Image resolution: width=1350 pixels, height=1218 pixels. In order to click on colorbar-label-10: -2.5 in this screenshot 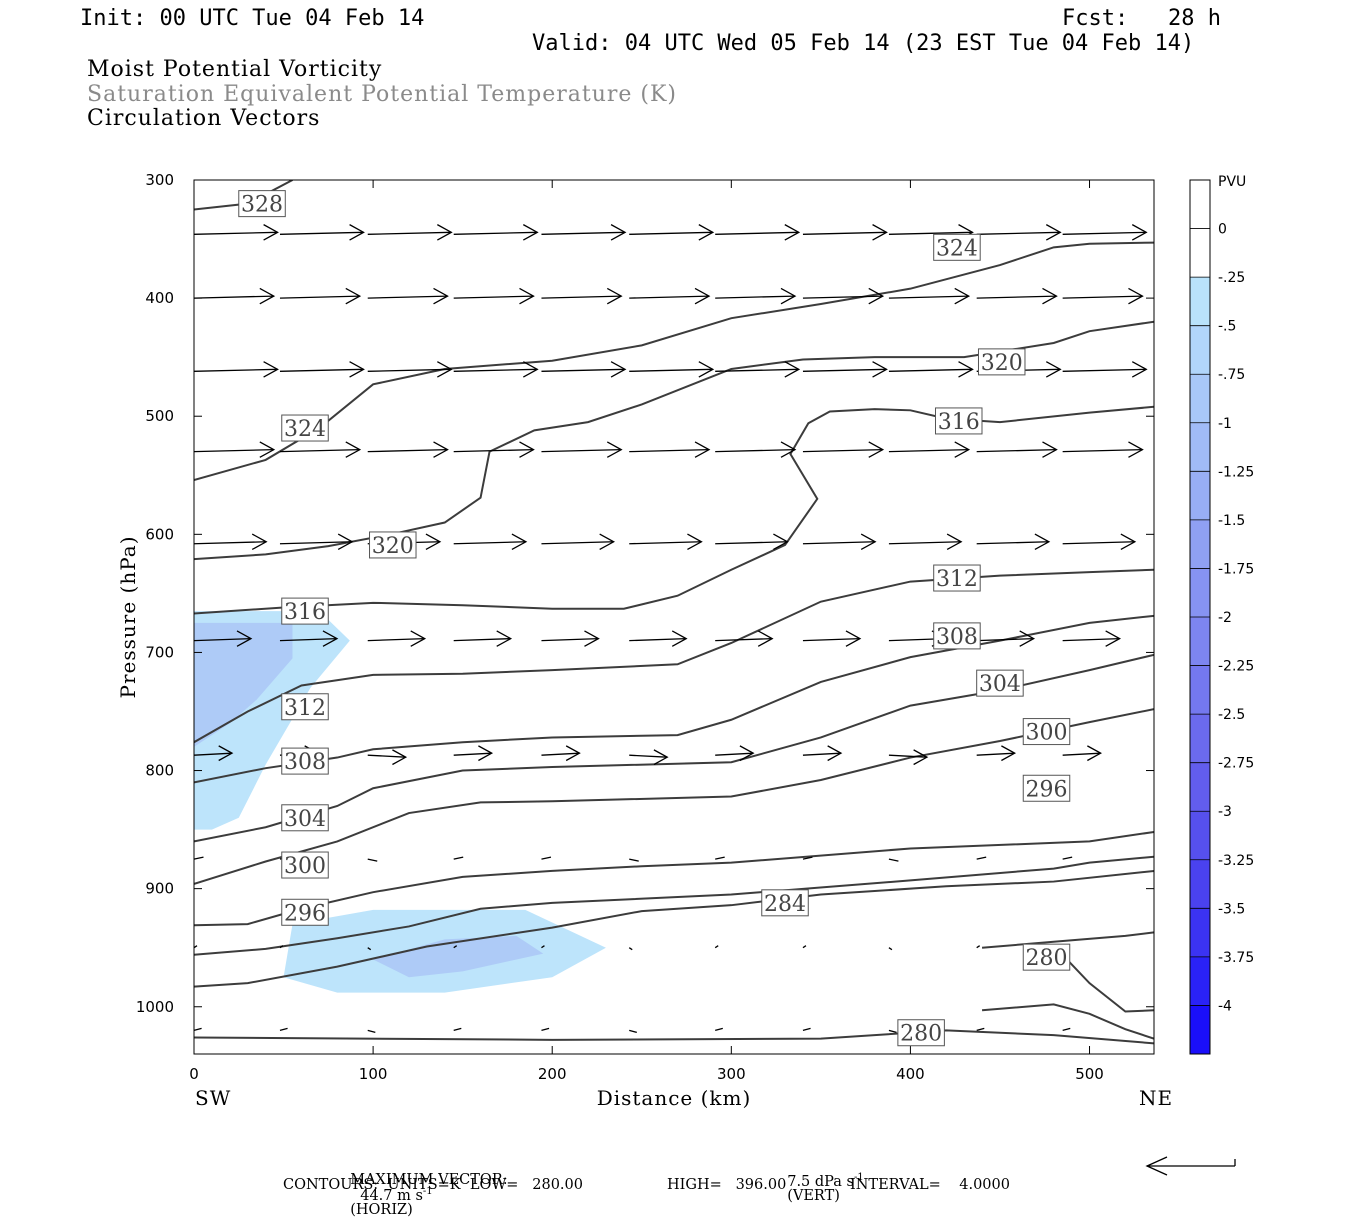, I will do `click(1231, 715)`.